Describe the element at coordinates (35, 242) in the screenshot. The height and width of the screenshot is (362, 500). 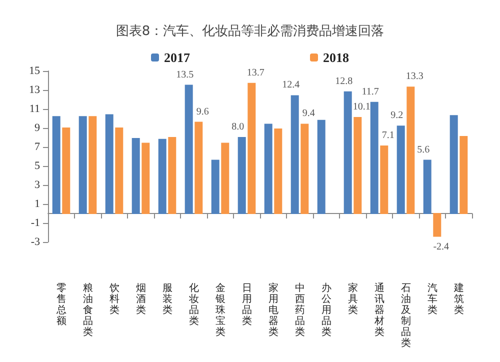
I see `y-tick-label: -3` at that location.